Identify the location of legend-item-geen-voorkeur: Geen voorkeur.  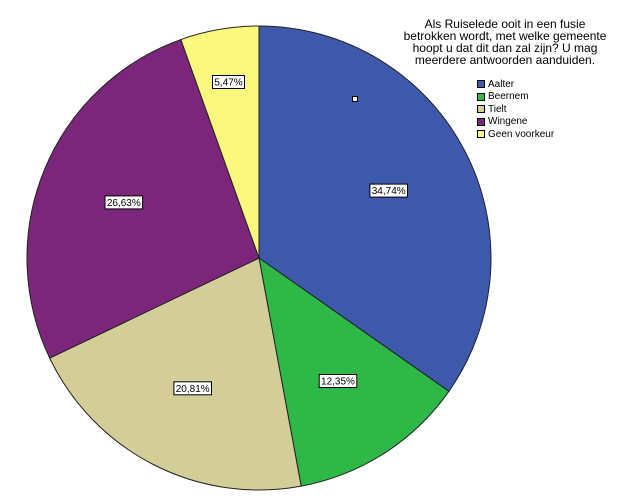
(515, 134).